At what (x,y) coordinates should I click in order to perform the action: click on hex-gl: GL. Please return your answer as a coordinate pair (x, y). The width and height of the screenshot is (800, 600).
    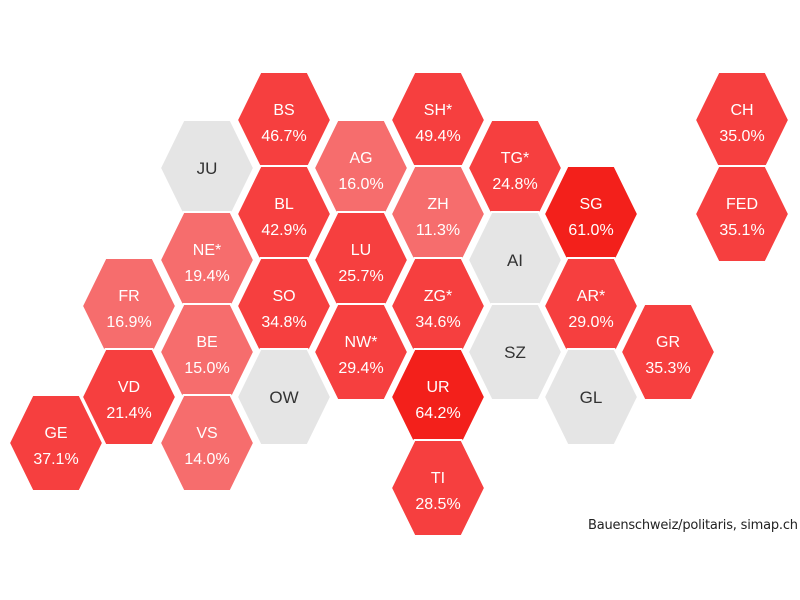
    Looking at the image, I should click on (591, 397).